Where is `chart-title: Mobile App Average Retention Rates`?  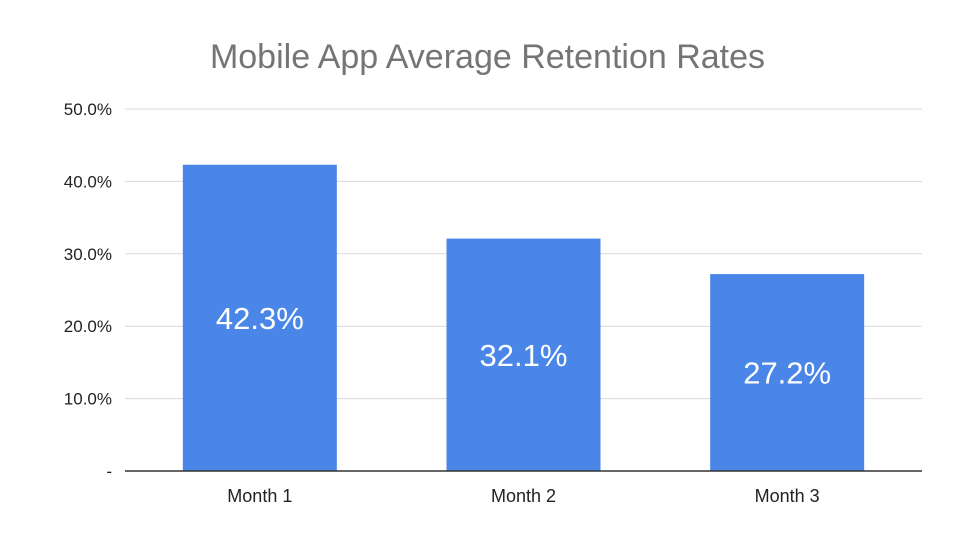 chart-title: Mobile App Average Retention Rates is located at coordinates (487, 57).